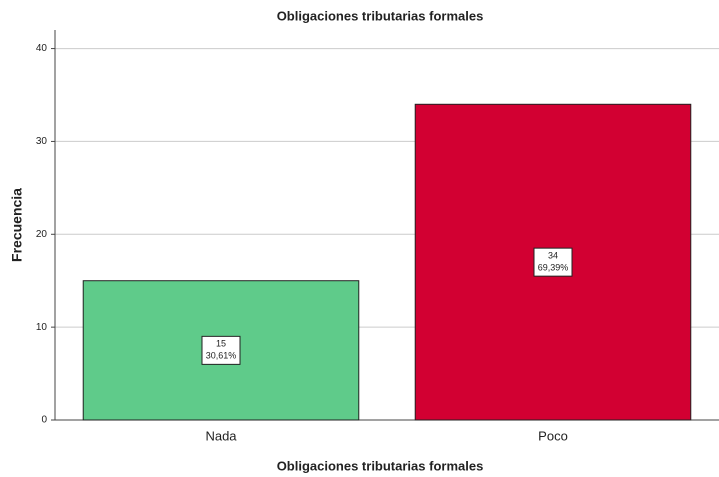  I want to click on x-tick-label: Poco, so click(553, 435).